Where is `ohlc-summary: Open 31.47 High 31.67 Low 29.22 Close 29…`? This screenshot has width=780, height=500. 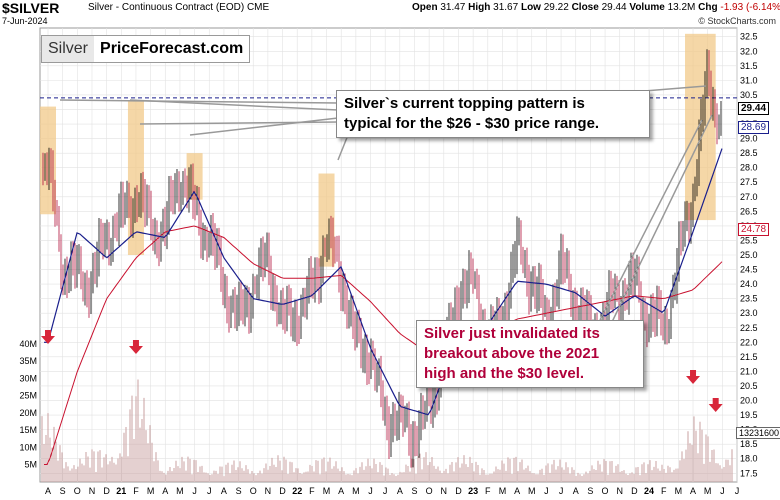 ohlc-summary: Open 31.47 High 31.67 Low 29.22 Close 29… is located at coordinates (596, 7).